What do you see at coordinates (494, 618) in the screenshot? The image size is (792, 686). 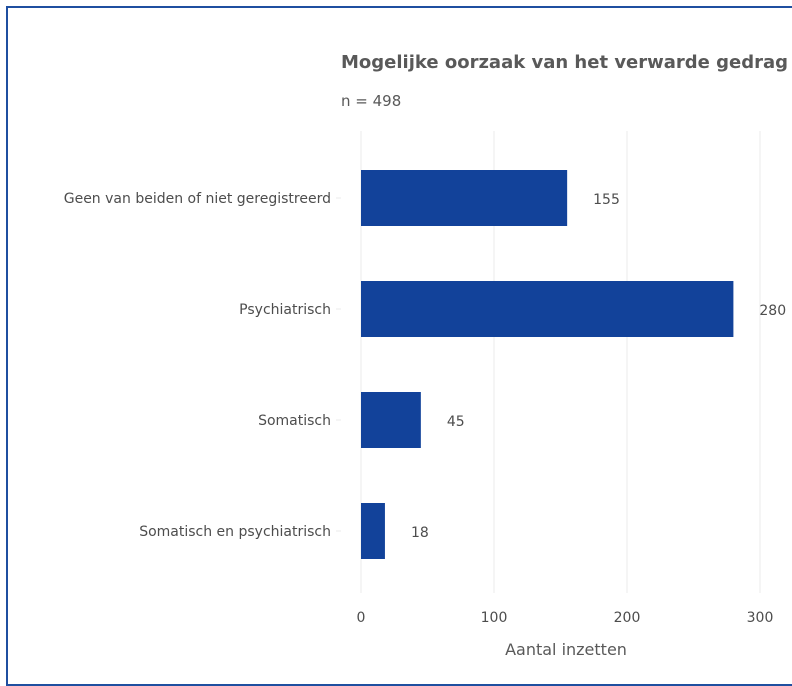 I see `x-tick-label: 100` at bounding box center [494, 618].